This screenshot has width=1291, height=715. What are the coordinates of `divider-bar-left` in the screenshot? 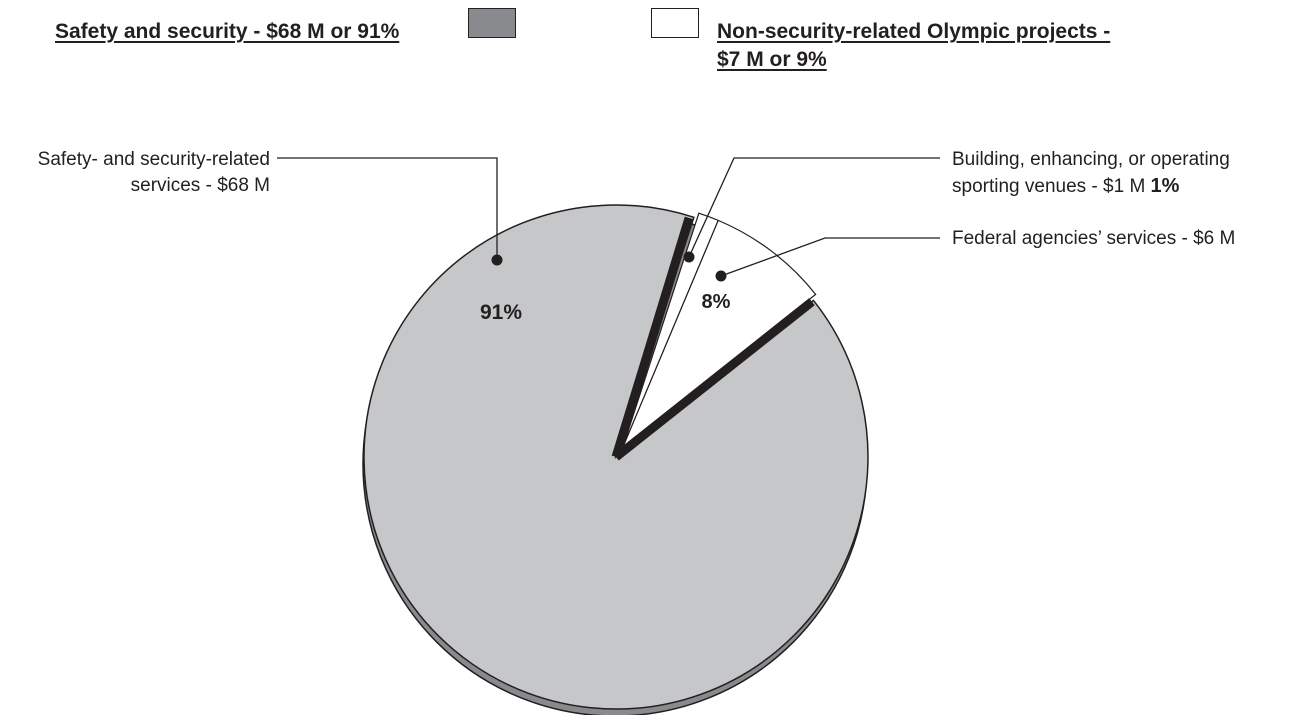 It's located at (652, 337).